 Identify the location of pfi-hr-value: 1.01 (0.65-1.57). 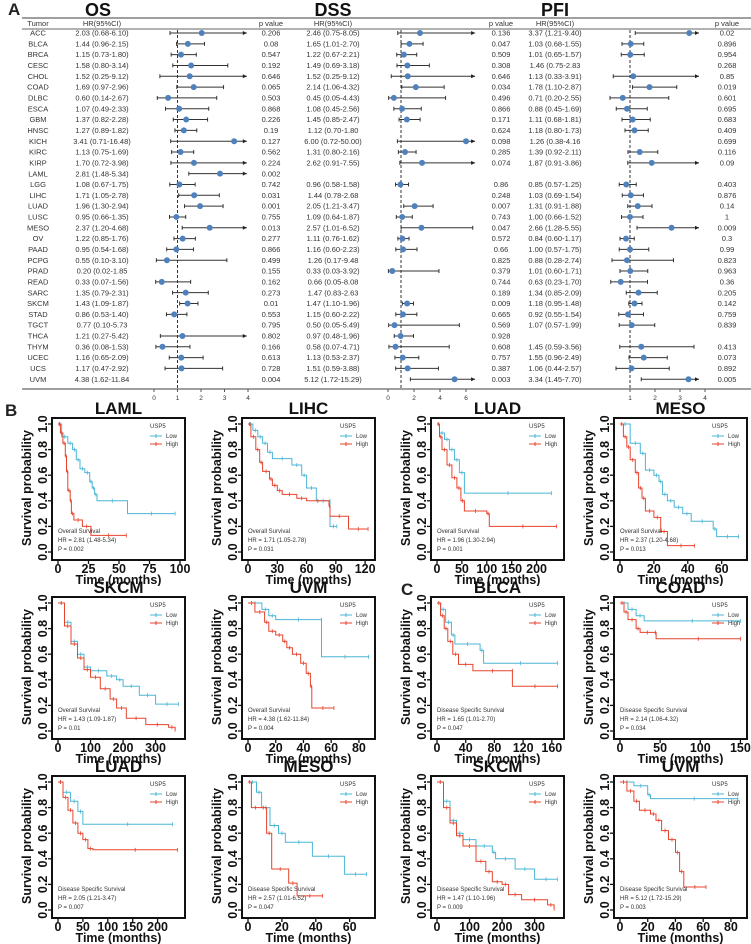
(555, 54).